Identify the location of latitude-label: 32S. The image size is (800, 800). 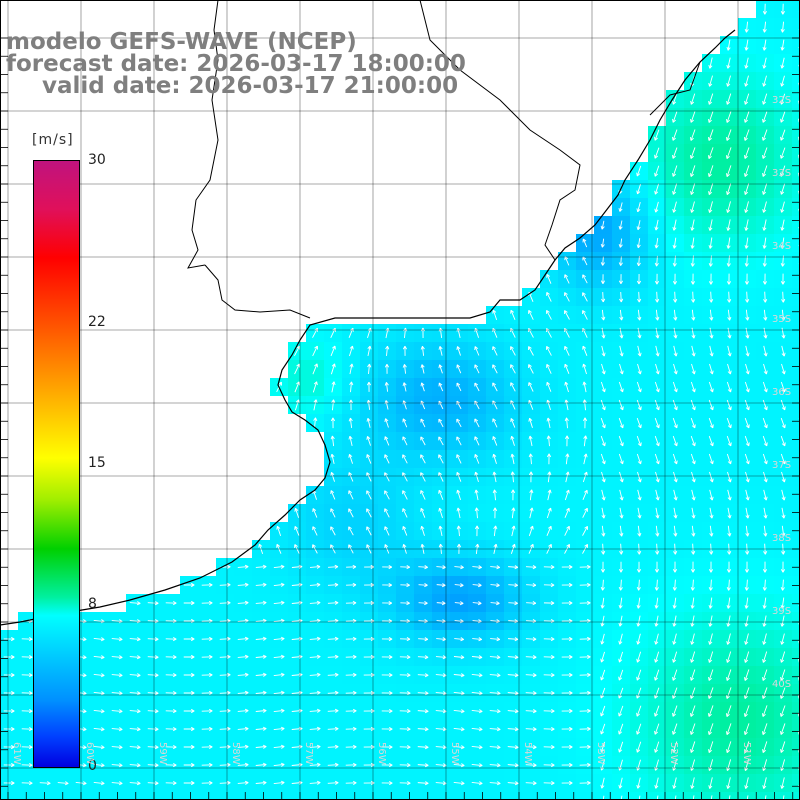
(782, 100).